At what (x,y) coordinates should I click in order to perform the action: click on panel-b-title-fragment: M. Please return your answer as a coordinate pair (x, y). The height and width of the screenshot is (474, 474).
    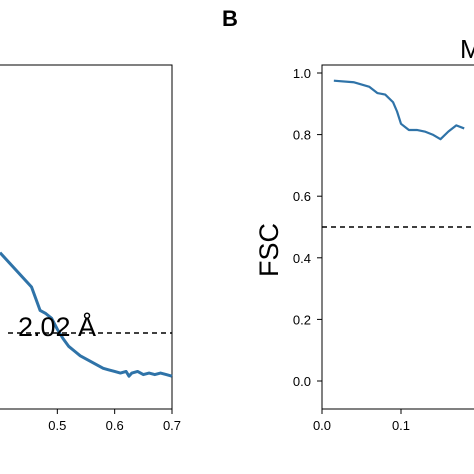
    Looking at the image, I should click on (467, 49).